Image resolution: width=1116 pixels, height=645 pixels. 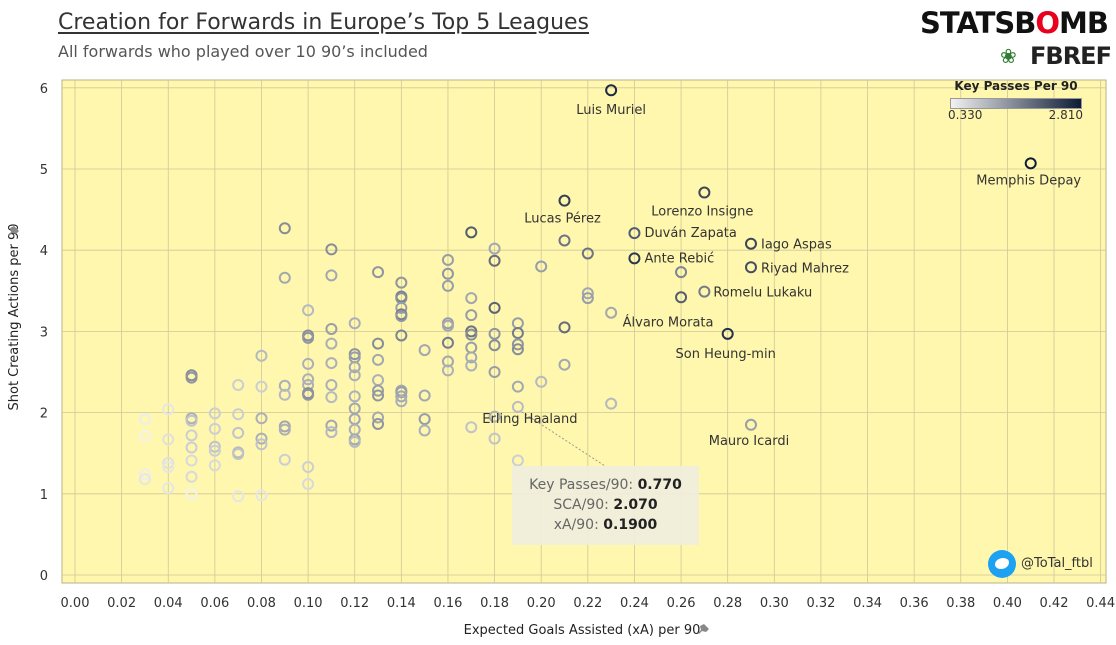 I want to click on y-axis-pin-icon, so click(x=13, y=231).